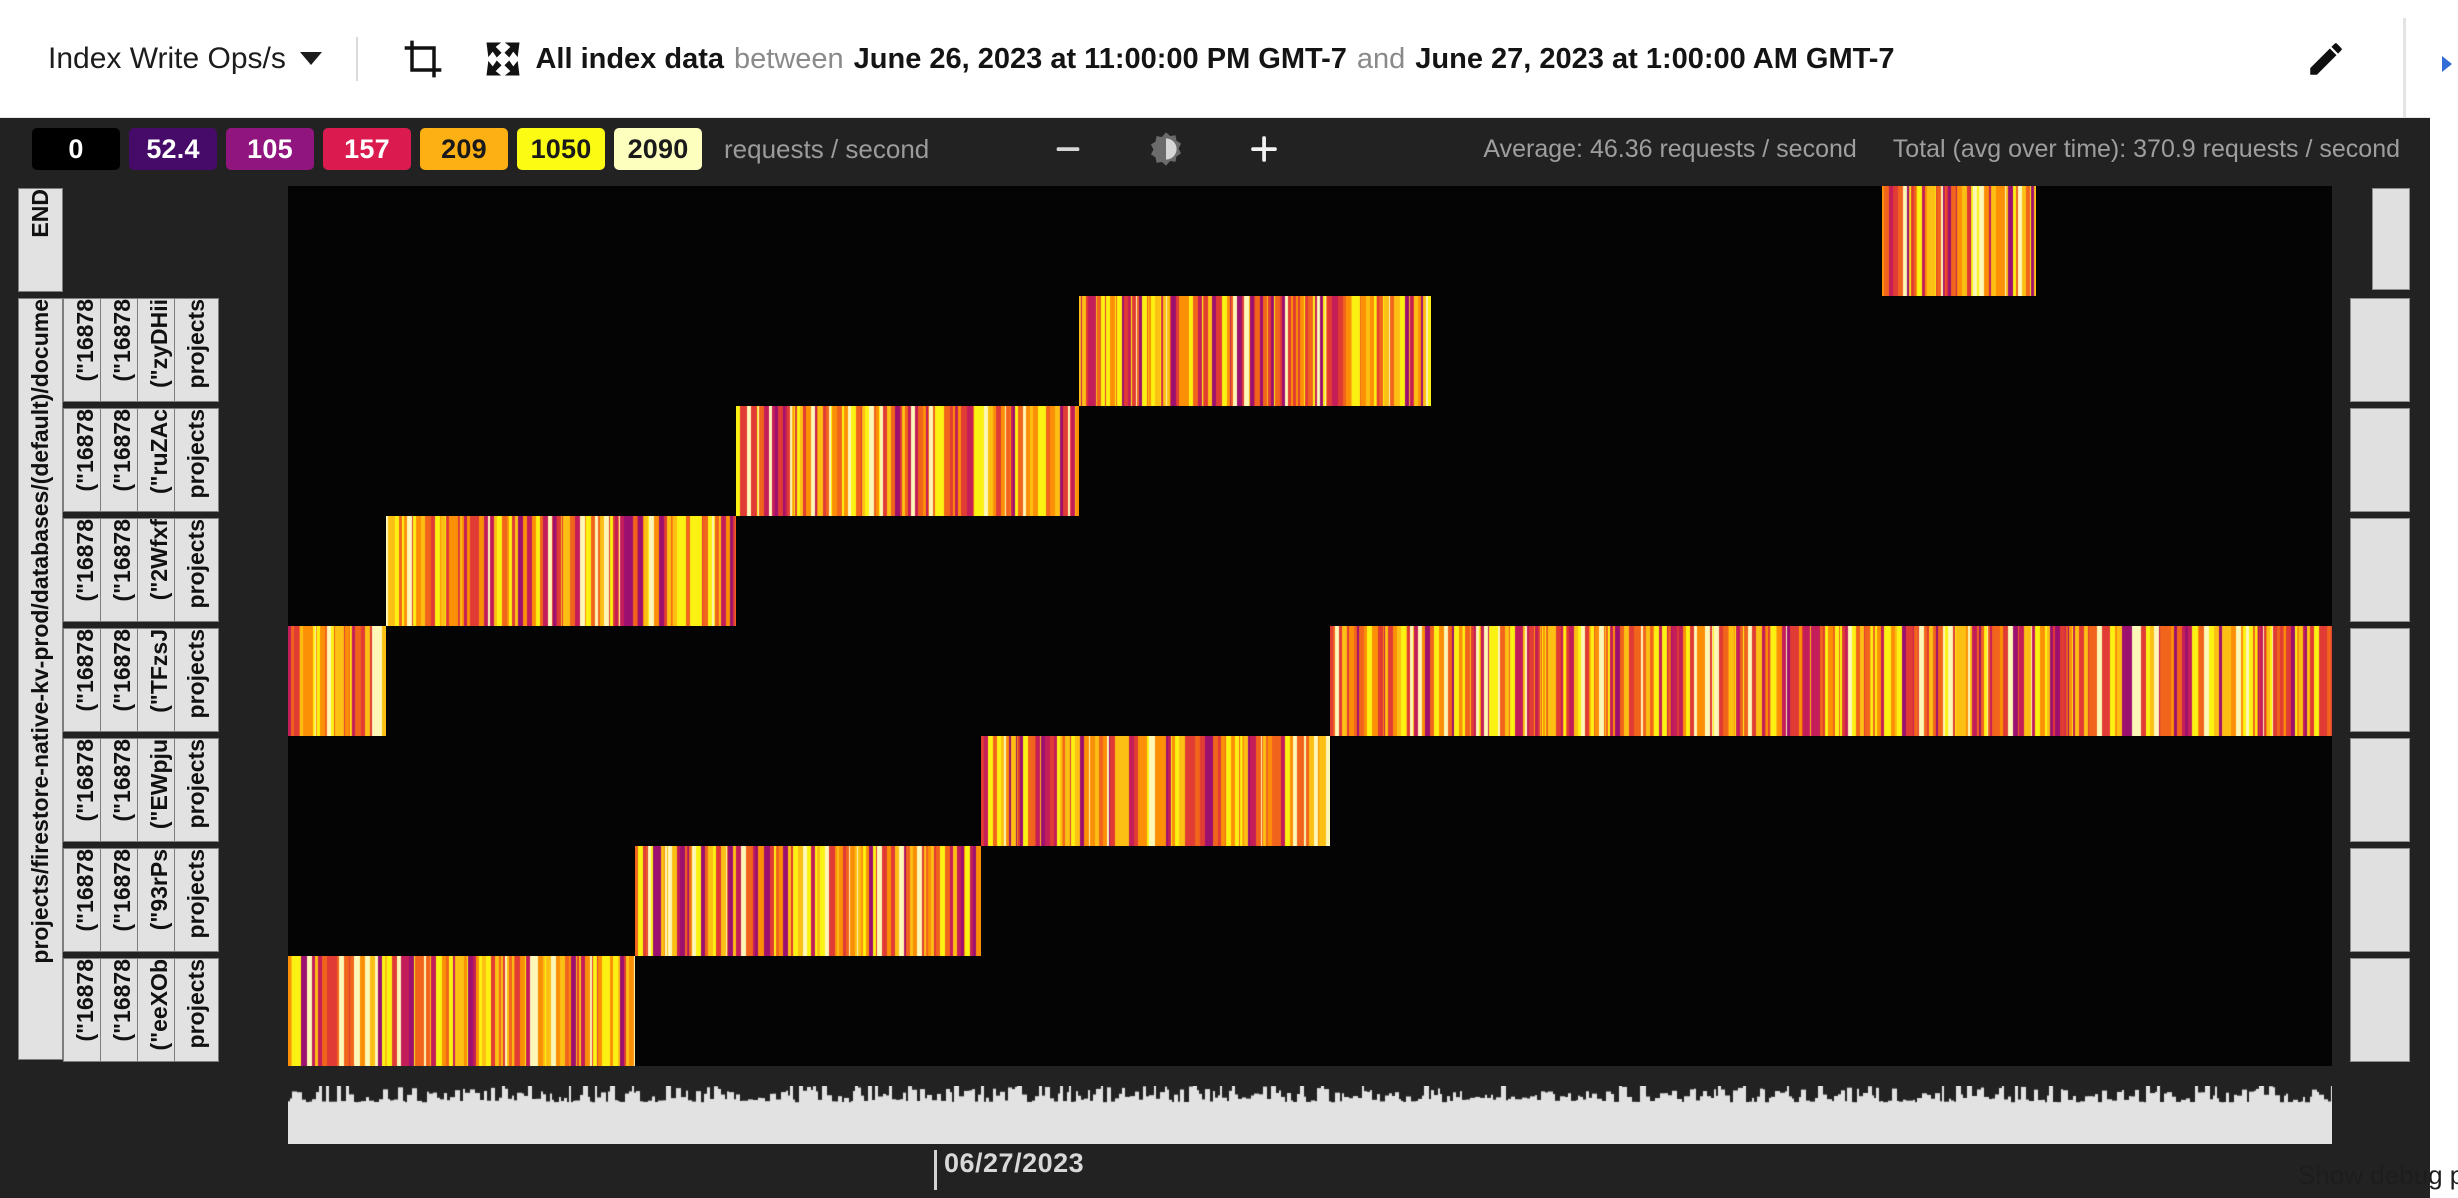 The width and height of the screenshot is (2458, 1198). What do you see at coordinates (2404, 68) in the screenshot?
I see `right-divider` at bounding box center [2404, 68].